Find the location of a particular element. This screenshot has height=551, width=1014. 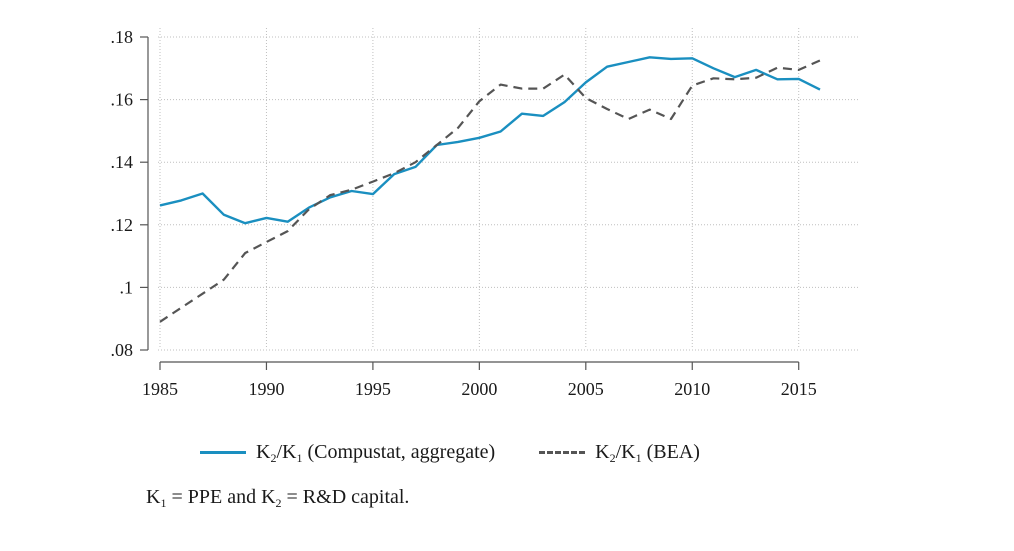

x-tick-label: 2015 is located at coordinates (799, 389).